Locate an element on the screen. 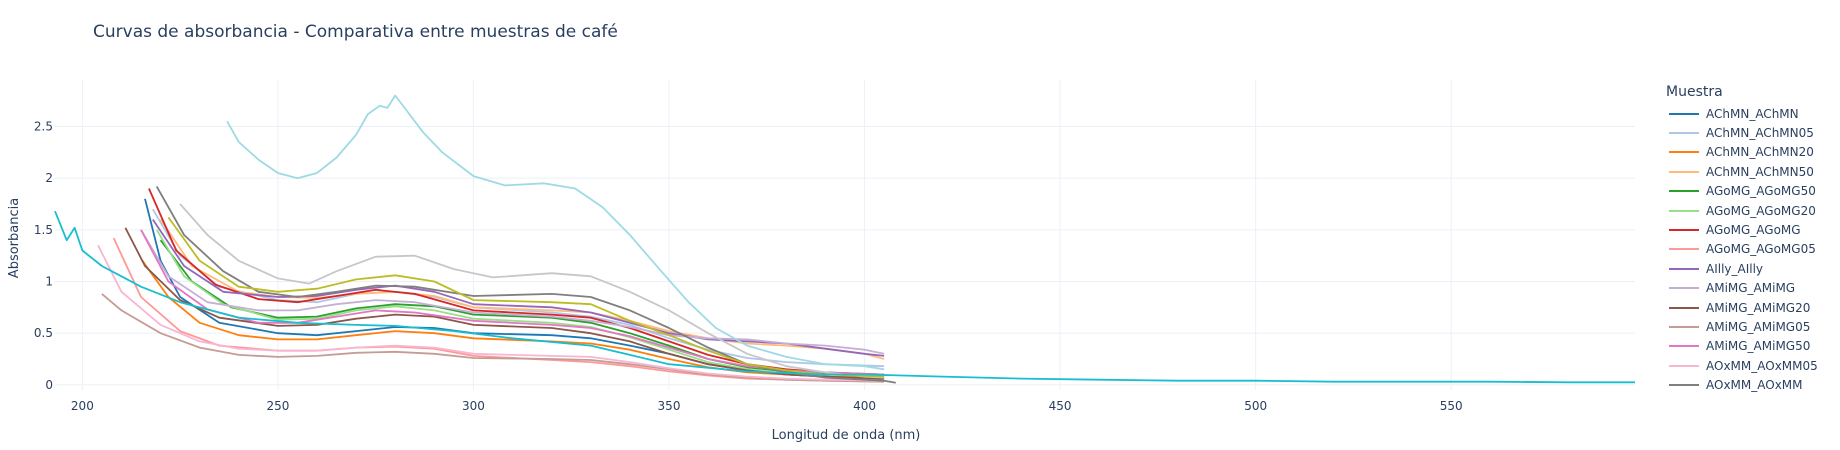 The width and height of the screenshot is (1840, 450). x-axis-label: Longitud de onda (nm) is located at coordinates (846, 435).